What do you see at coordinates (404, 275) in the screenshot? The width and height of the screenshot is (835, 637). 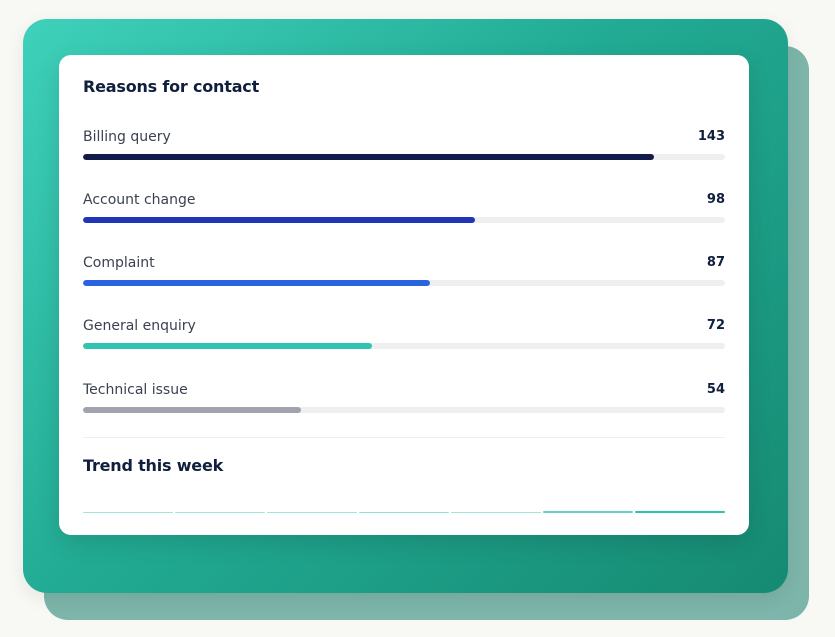 I see `bar-row: Complaint 87` at bounding box center [404, 275].